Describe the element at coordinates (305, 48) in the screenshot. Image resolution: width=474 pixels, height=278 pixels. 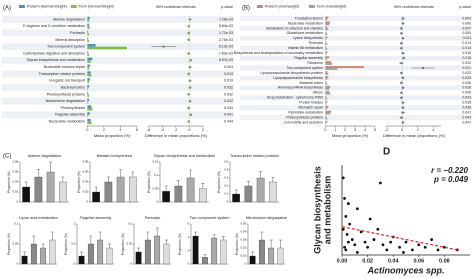
I see `category-label: Vitamin B6 metabolism` at that location.